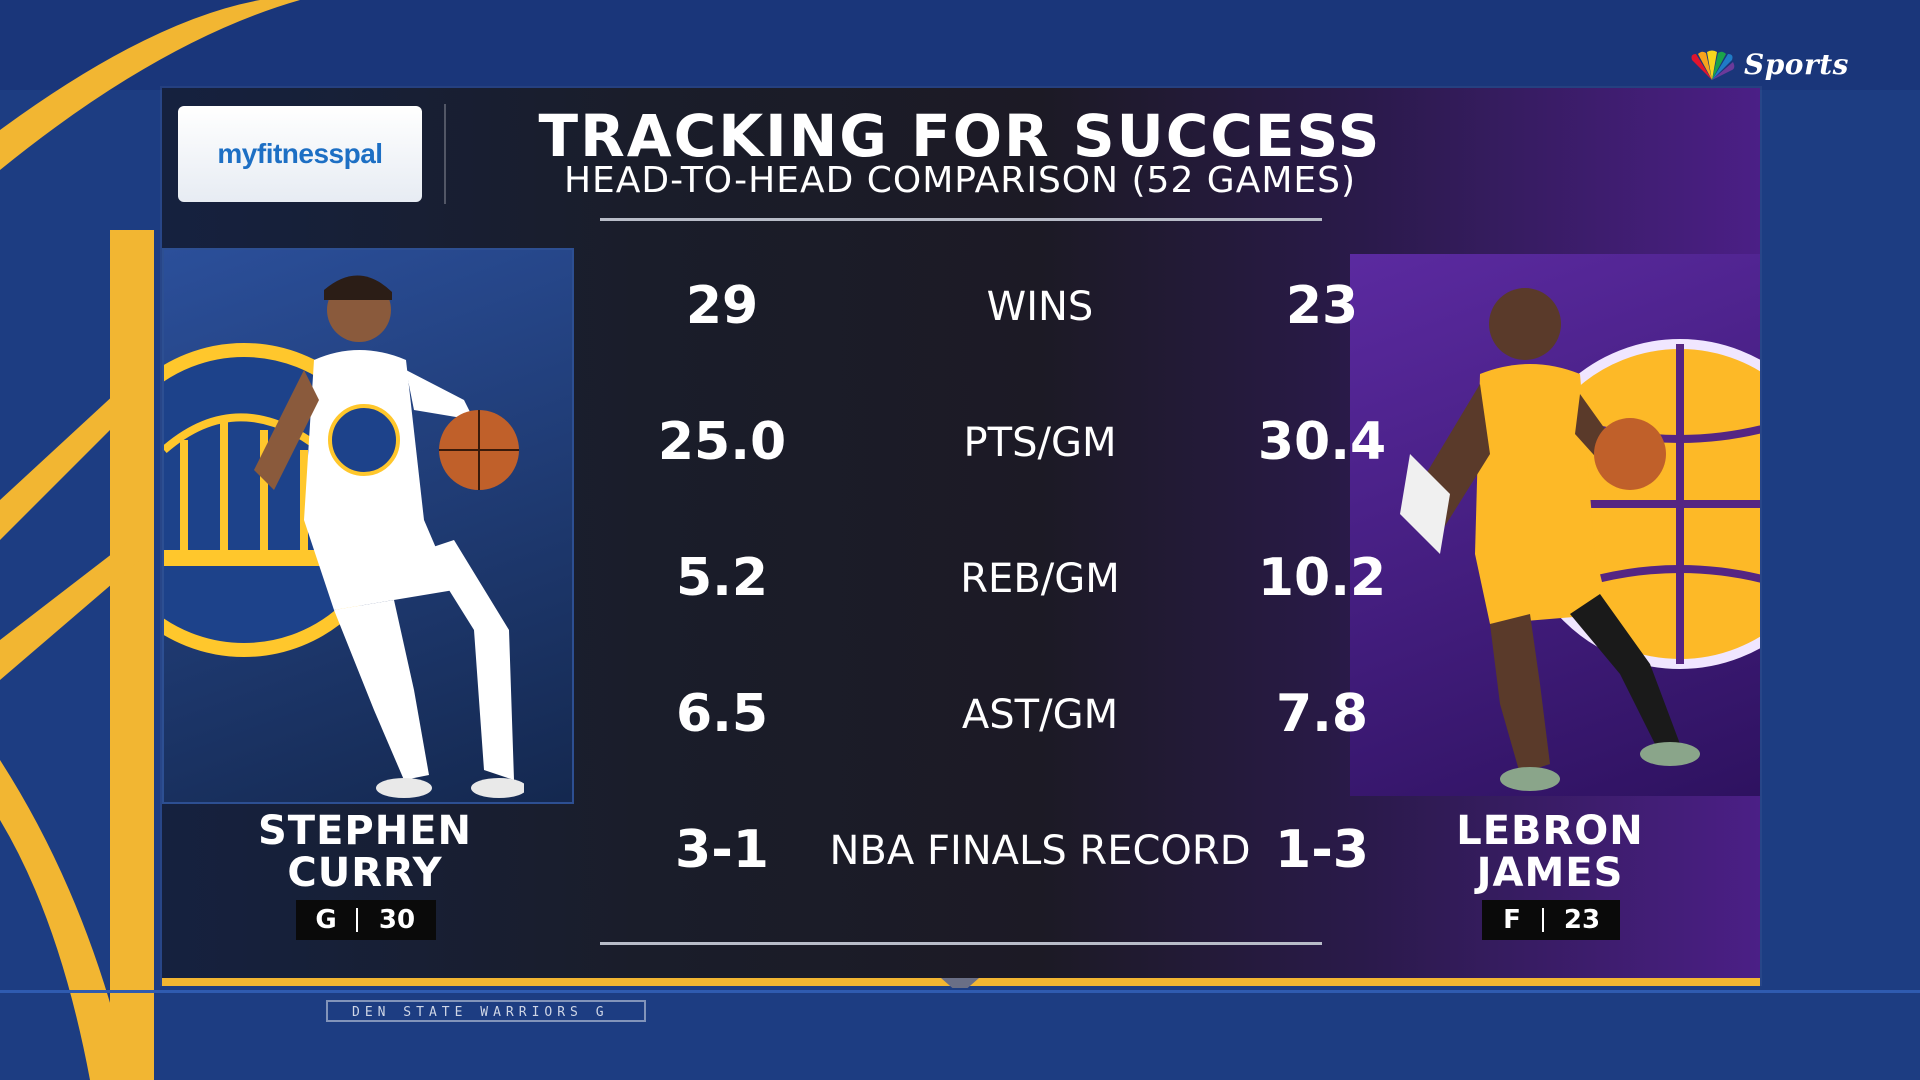  I want to click on stat-value-left: 3-1, so click(722, 850).